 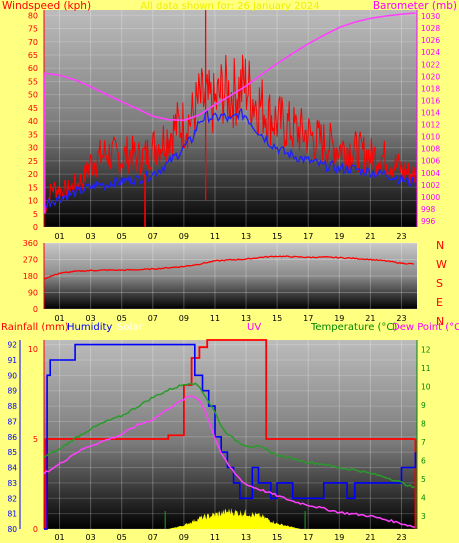 I want to click on barometer-tick-label: 1016, so click(x=430, y=100).